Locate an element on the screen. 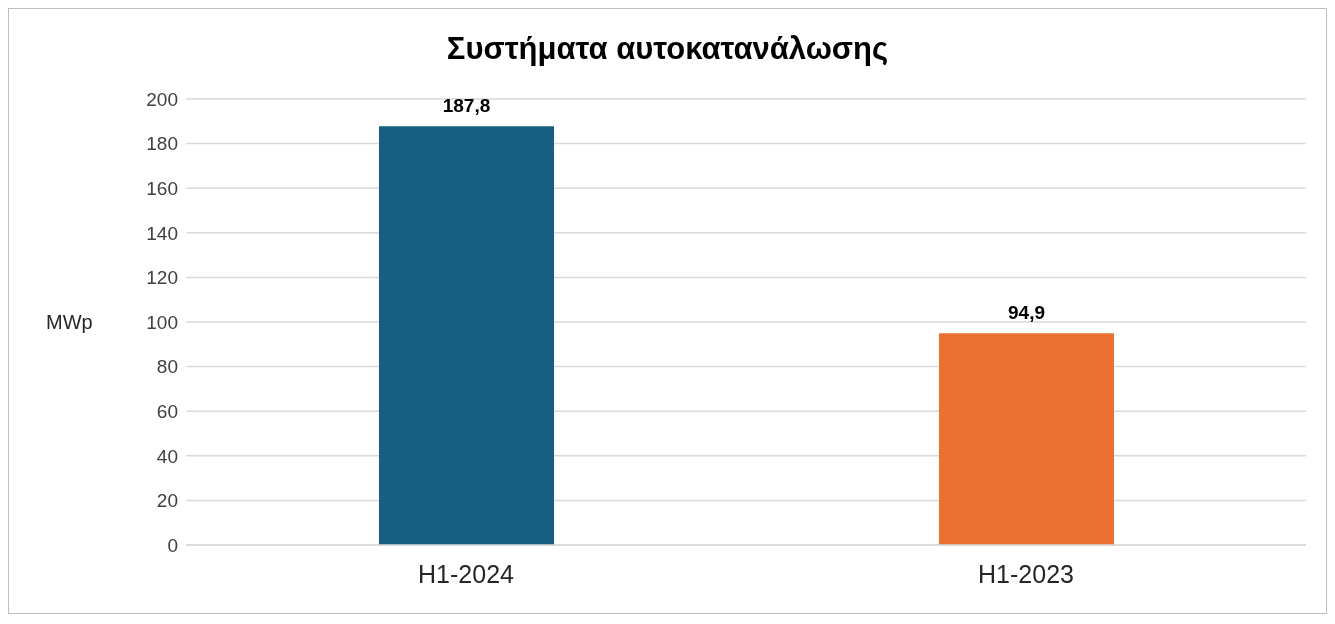  y-axis-title: MWp is located at coordinates (69, 322).